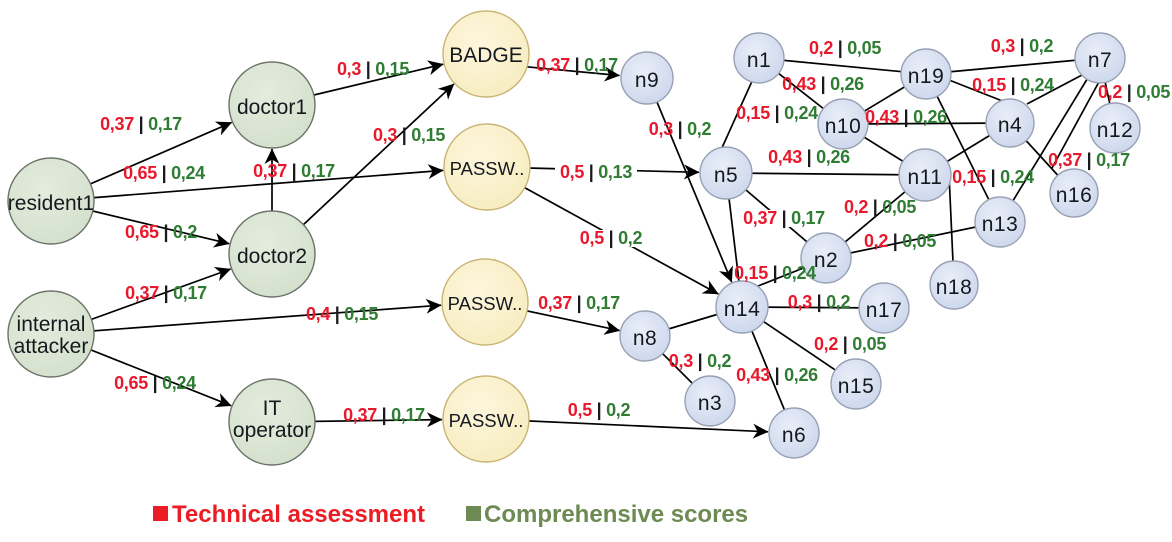  Describe the element at coordinates (726, 175) in the screenshot. I see `svg-text: n5` at that location.